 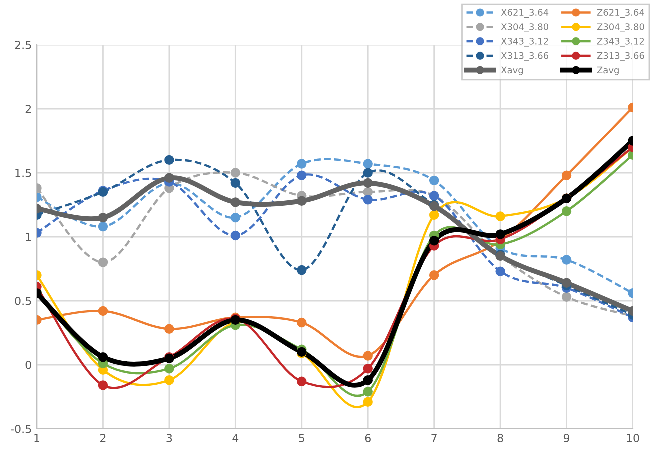 I want to click on x-tick-label: 5, so click(x=301, y=438).